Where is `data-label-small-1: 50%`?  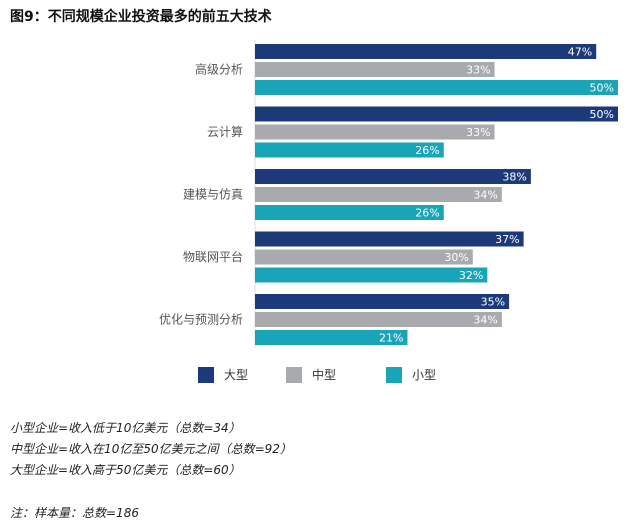
data-label-small-1: 50% is located at coordinates (602, 88).